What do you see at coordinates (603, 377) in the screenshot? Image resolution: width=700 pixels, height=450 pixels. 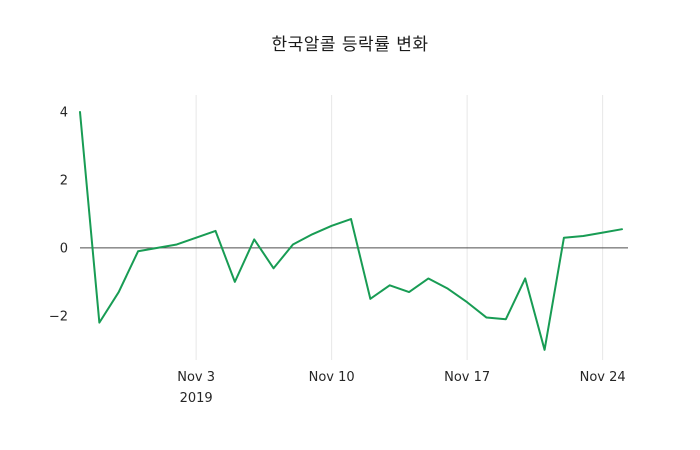 I see `x-tick-label: Nov 24` at bounding box center [603, 377].